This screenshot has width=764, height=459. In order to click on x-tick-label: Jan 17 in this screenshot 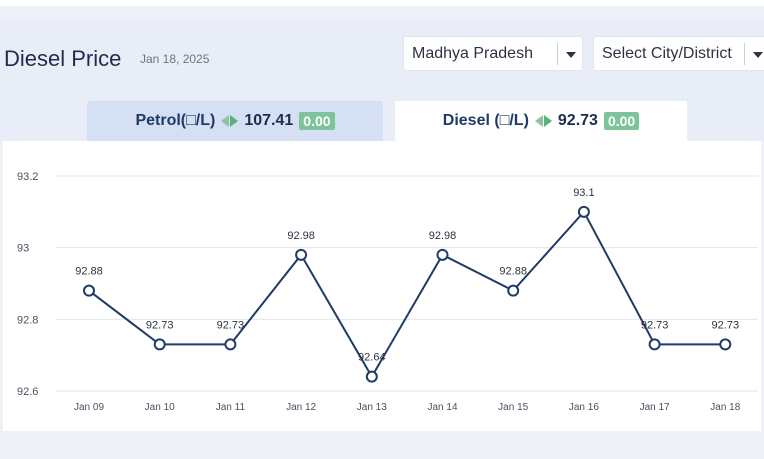, I will do `click(655, 407)`.